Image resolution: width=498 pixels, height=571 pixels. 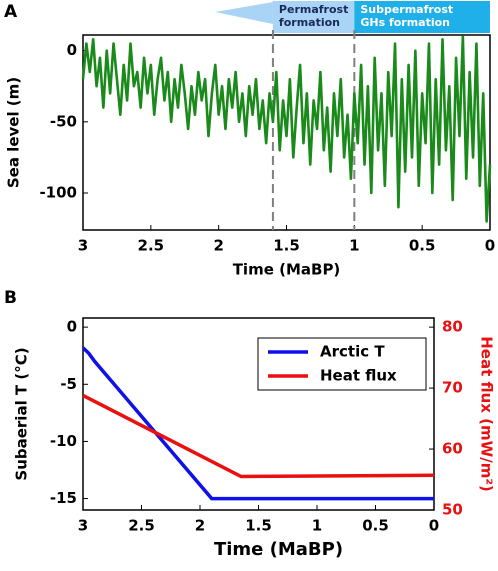 I want to click on y-tick-label: -5, so click(x=68, y=384).